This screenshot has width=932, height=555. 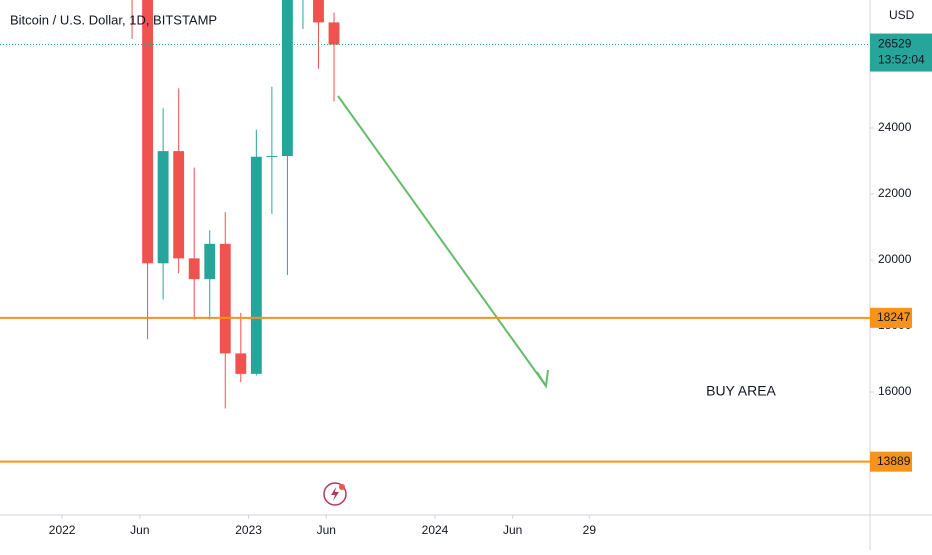 What do you see at coordinates (335, 494) in the screenshot?
I see `alert-icon` at bounding box center [335, 494].